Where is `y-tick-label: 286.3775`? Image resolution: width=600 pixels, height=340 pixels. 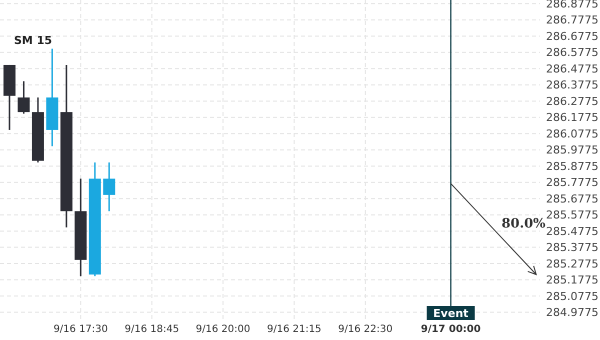
y-tick-label: 286.3775 is located at coordinates (572, 85).